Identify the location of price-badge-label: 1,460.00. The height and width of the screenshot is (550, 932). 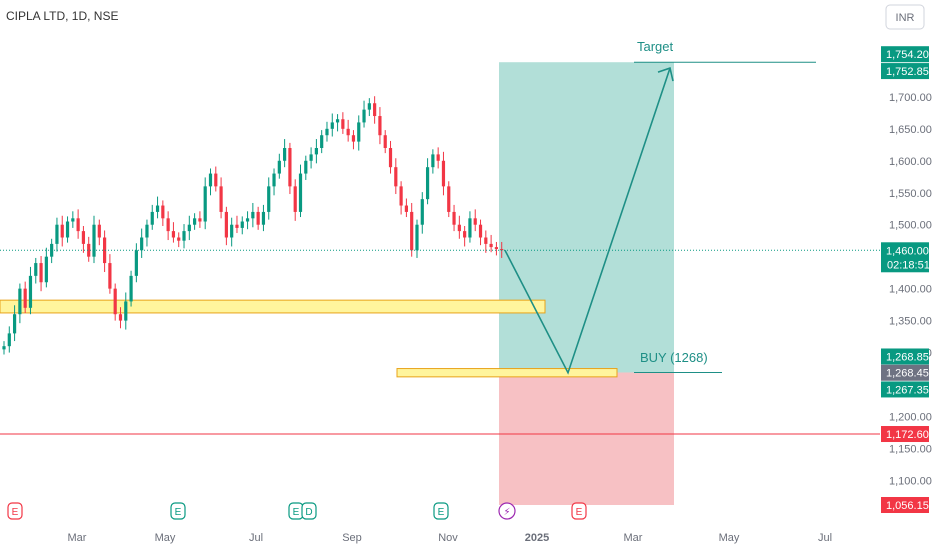
(907, 251).